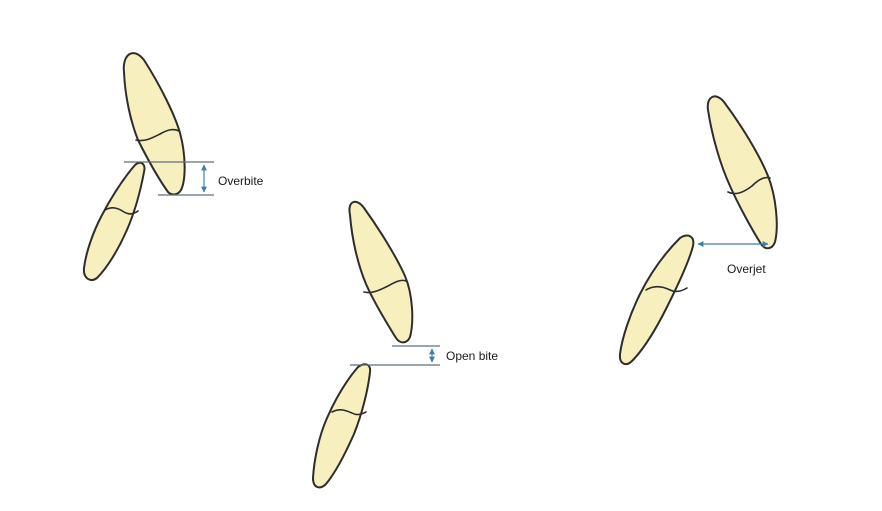  What do you see at coordinates (154, 124) in the screenshot?
I see `overbite-upper-incisor` at bounding box center [154, 124].